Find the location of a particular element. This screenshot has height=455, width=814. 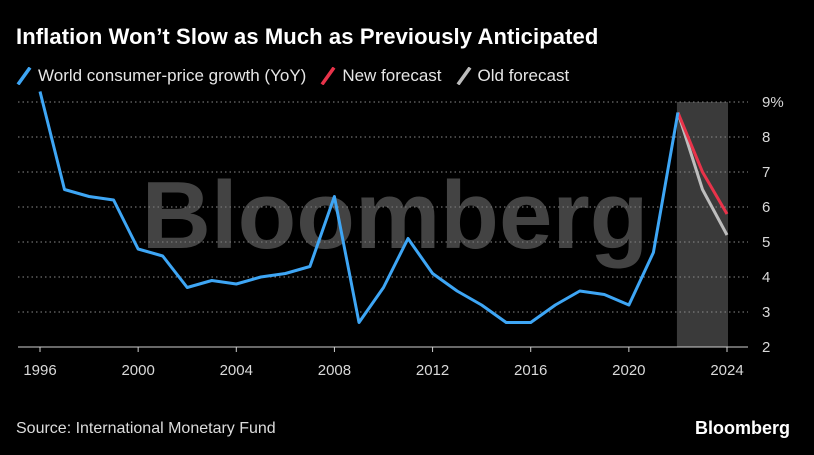

legend-item-old: Old forecast is located at coordinates (513, 76).